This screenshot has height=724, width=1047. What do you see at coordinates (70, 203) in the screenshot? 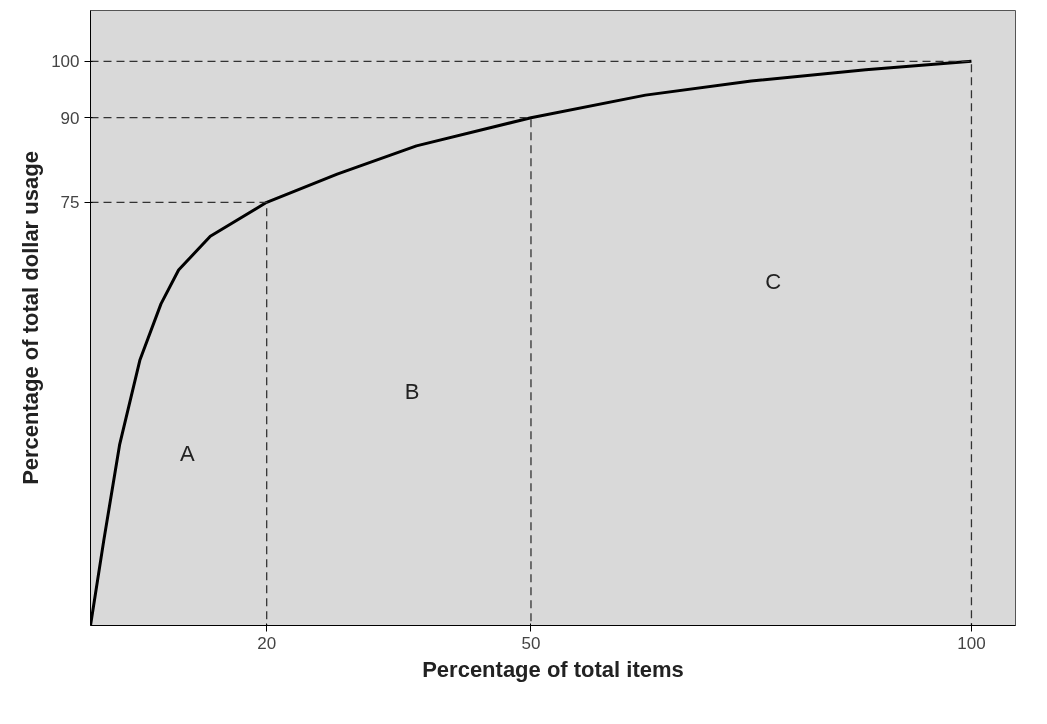
I see `y-tick-label: 75` at bounding box center [70, 203].